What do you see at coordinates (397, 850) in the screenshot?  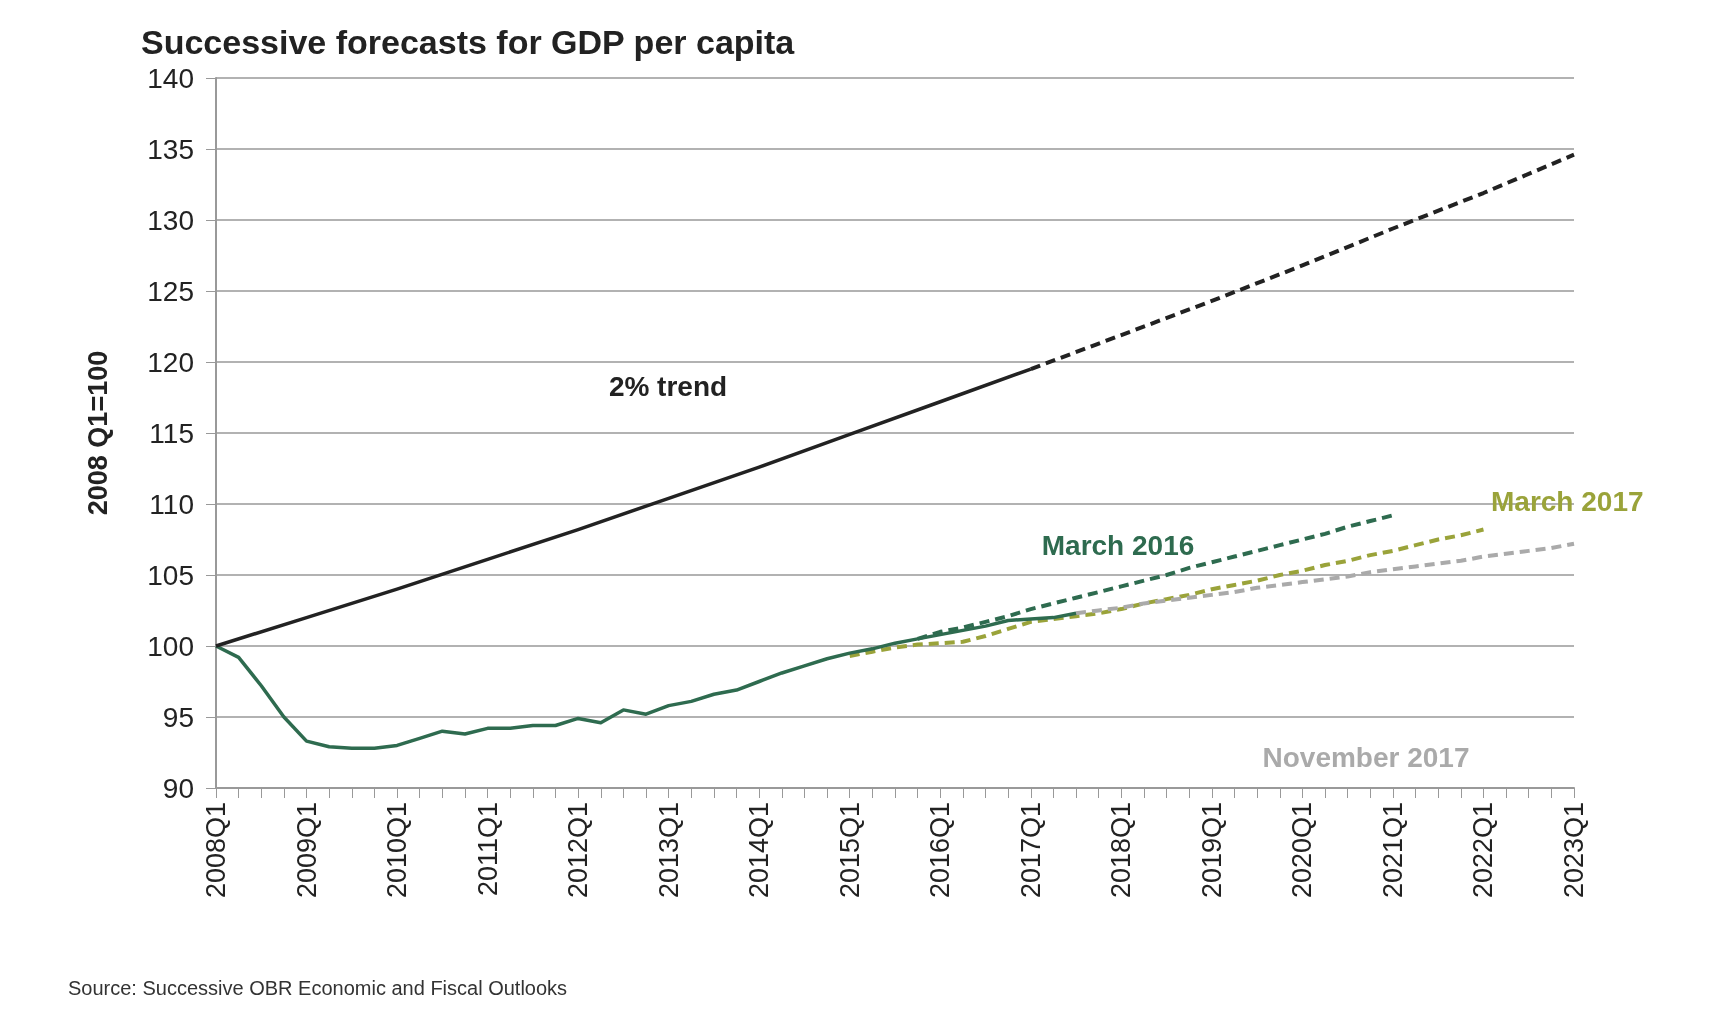 I see `x-tick-label: 2010Q1` at bounding box center [397, 850].